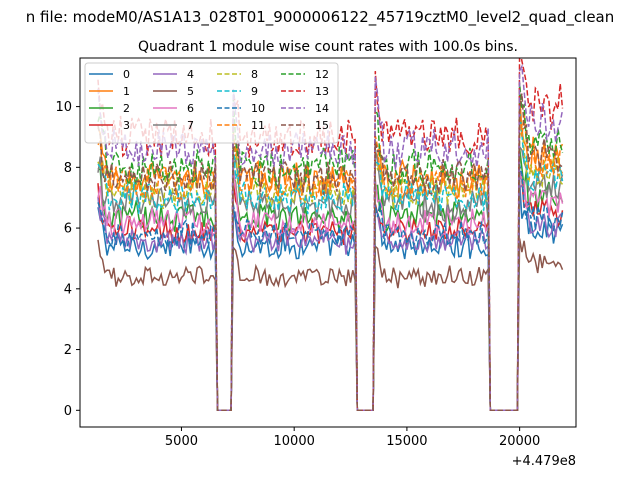 The width and height of the screenshot is (640, 480). I want to click on x-offset-label: +4.479e8, so click(544, 461).